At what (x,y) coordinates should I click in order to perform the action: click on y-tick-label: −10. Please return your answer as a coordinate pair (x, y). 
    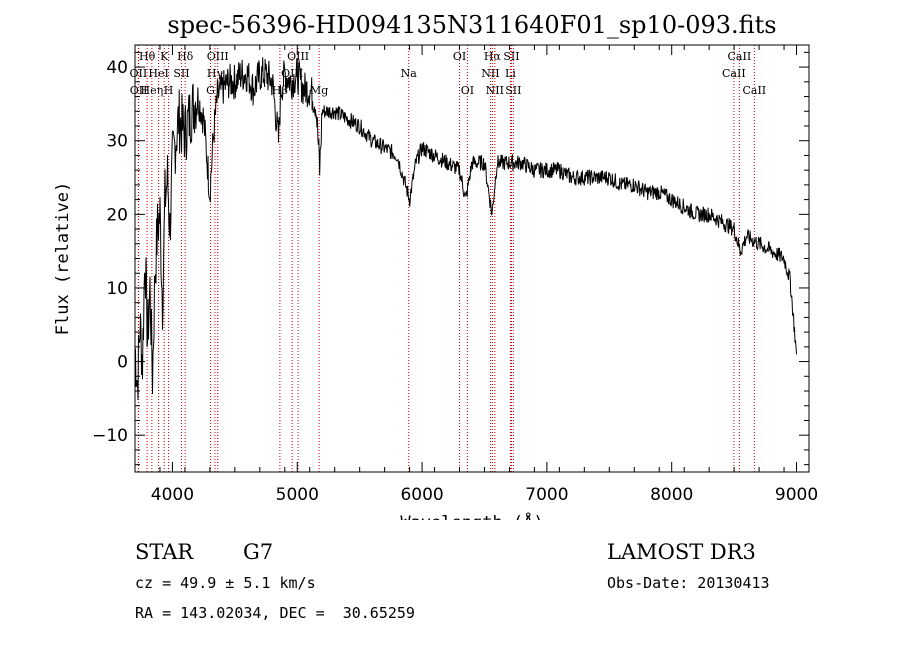
    Looking at the image, I should click on (110, 436).